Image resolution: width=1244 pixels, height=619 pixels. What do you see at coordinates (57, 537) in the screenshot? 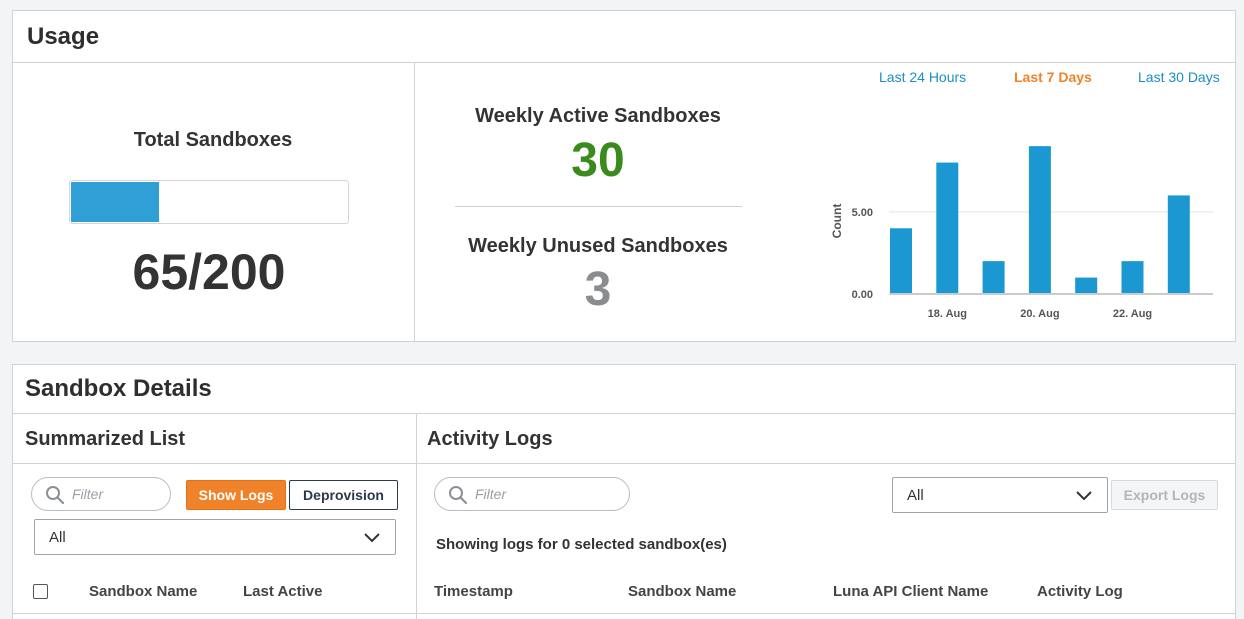
I see `summarized-select-value: All` at bounding box center [57, 537].